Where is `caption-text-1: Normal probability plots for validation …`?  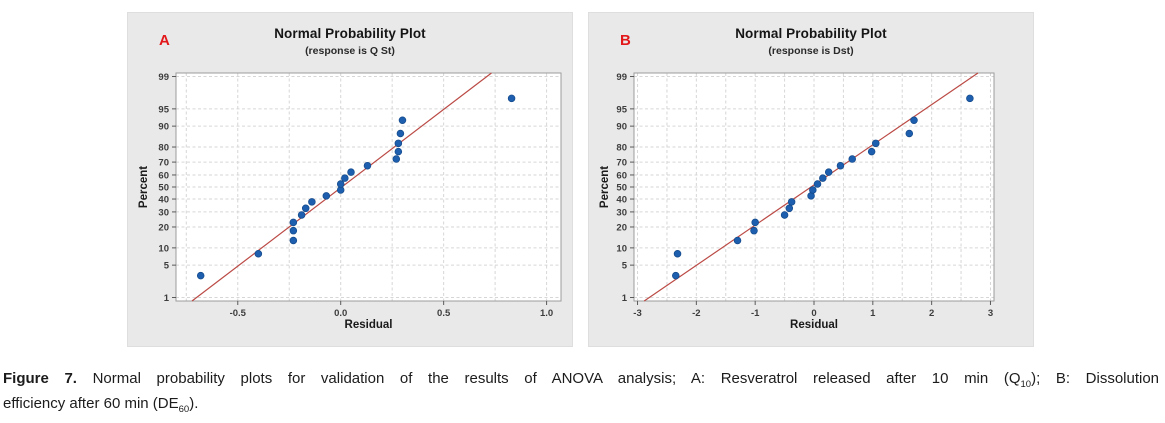 caption-text-1: Normal probability plots for validation … is located at coordinates (556, 378).